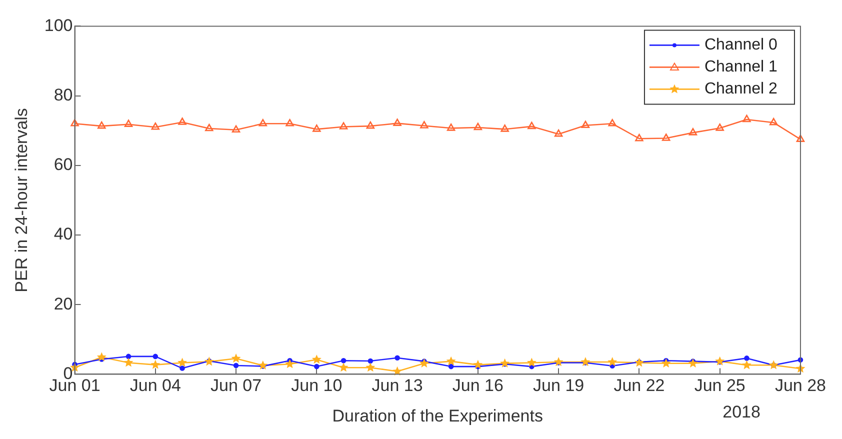 The height and width of the screenshot is (439, 842). Describe the element at coordinates (236, 386) in the screenshot. I see `x-tick-label: Jun 07` at that location.